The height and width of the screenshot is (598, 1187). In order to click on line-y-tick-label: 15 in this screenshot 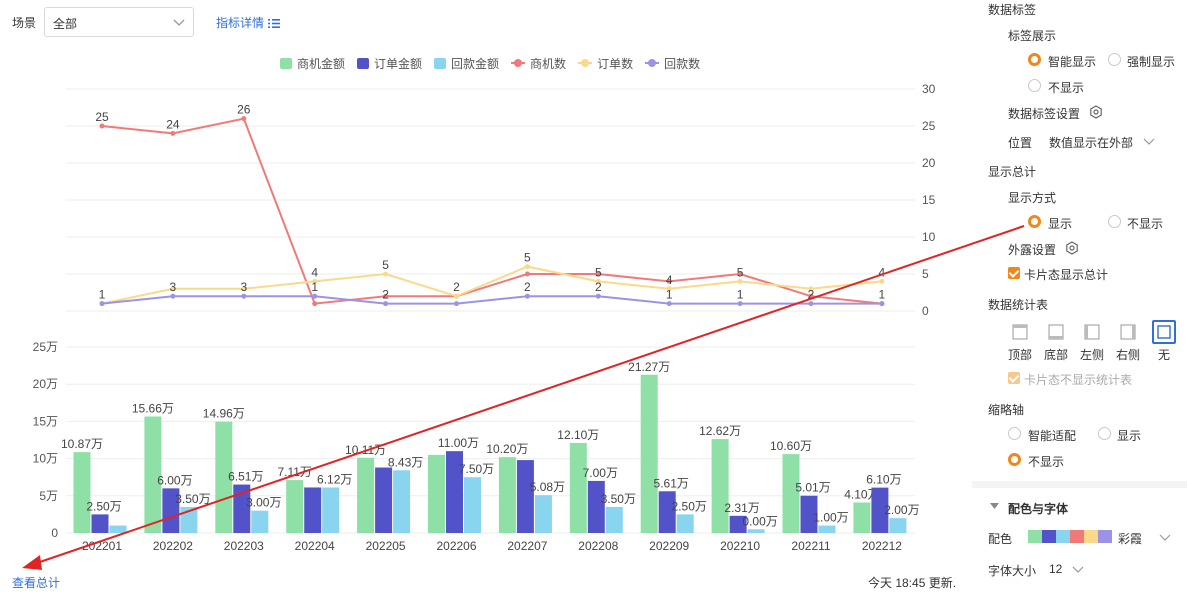, I will do `click(929, 200)`.